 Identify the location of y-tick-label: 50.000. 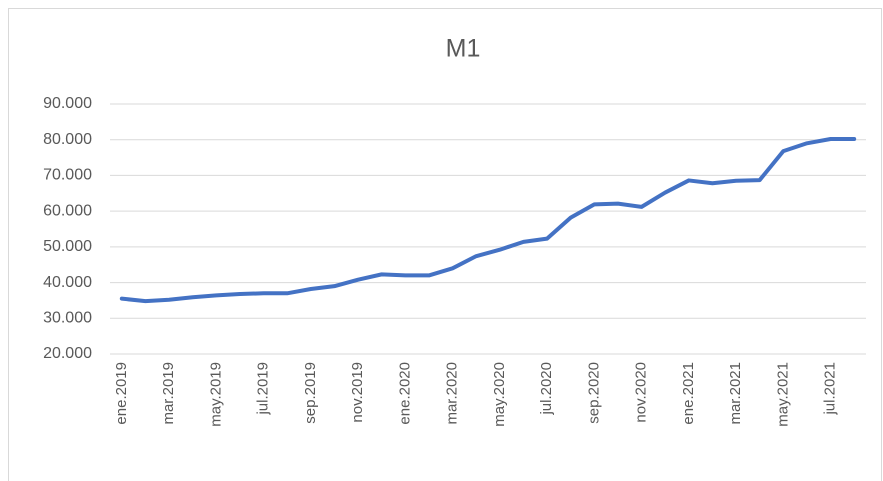
(67, 246).